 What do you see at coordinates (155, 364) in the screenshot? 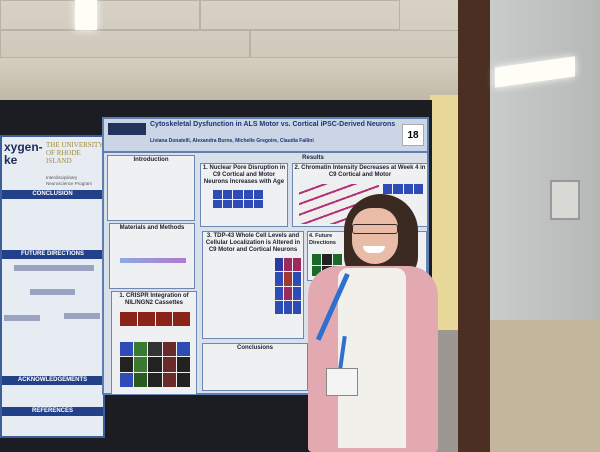
I see `microscopy-grid` at bounding box center [155, 364].